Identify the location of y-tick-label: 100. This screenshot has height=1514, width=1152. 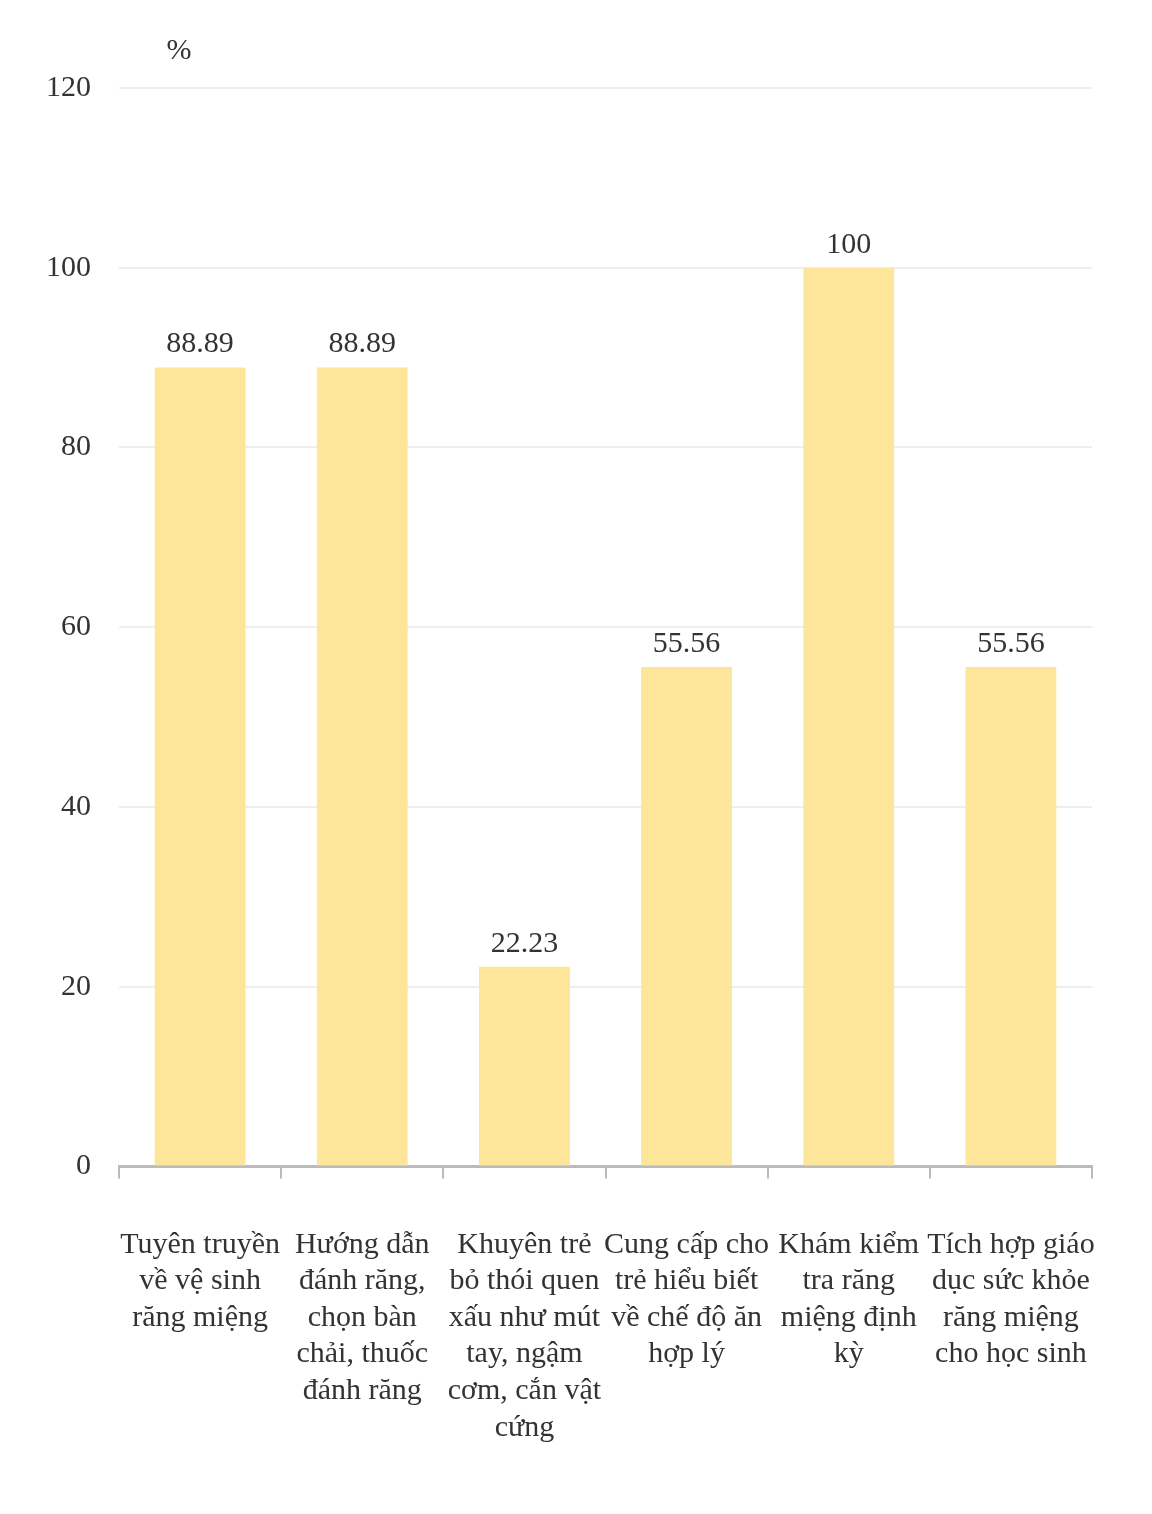
(68, 265).